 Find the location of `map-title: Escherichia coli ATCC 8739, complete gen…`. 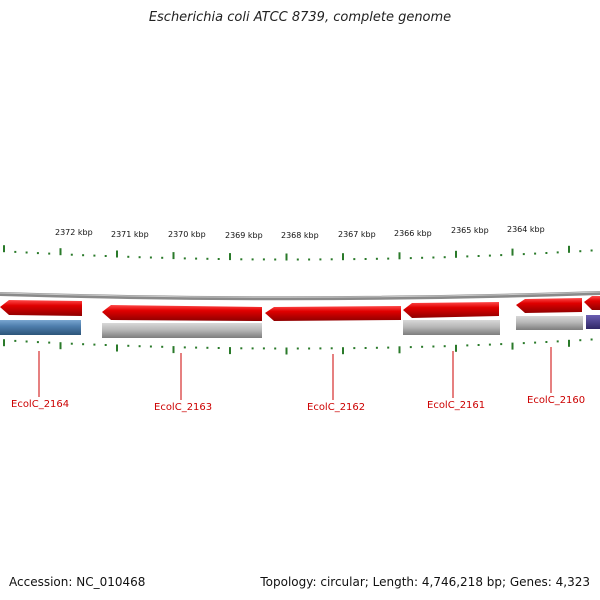

map-title: Escherichia coli ATCC 8739, complete gen… is located at coordinates (300, 17).